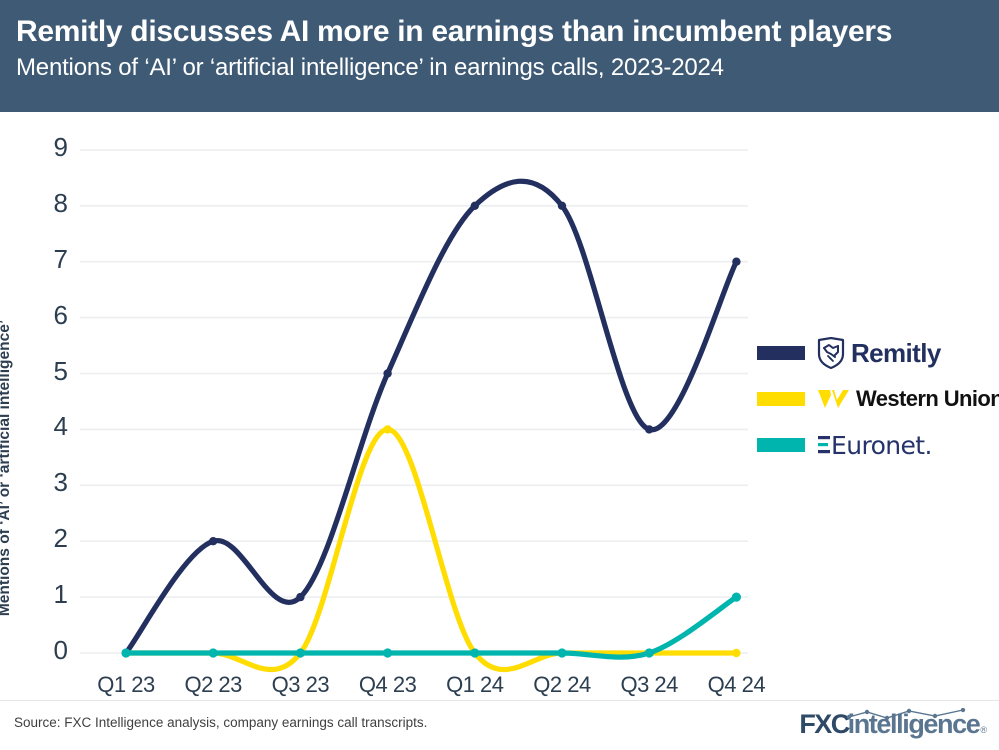 Image resolution: width=999 pixels, height=750 pixels. I want to click on chart-legend: Remitly Western Union, so click(878, 399).